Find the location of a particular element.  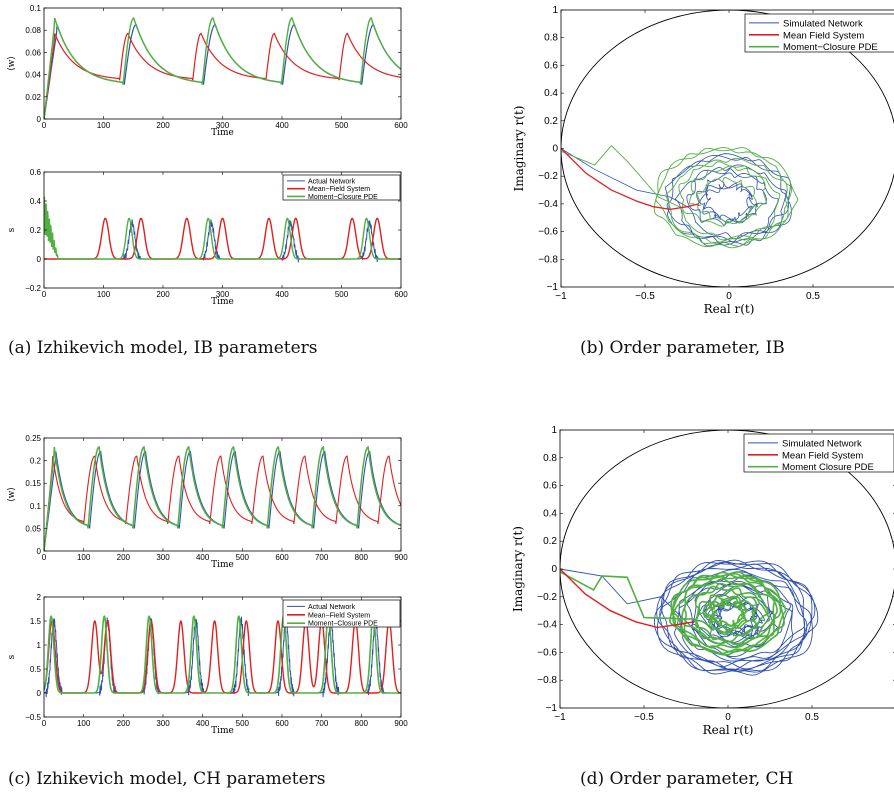

legend-label: Mean Field System is located at coordinates (822, 455).